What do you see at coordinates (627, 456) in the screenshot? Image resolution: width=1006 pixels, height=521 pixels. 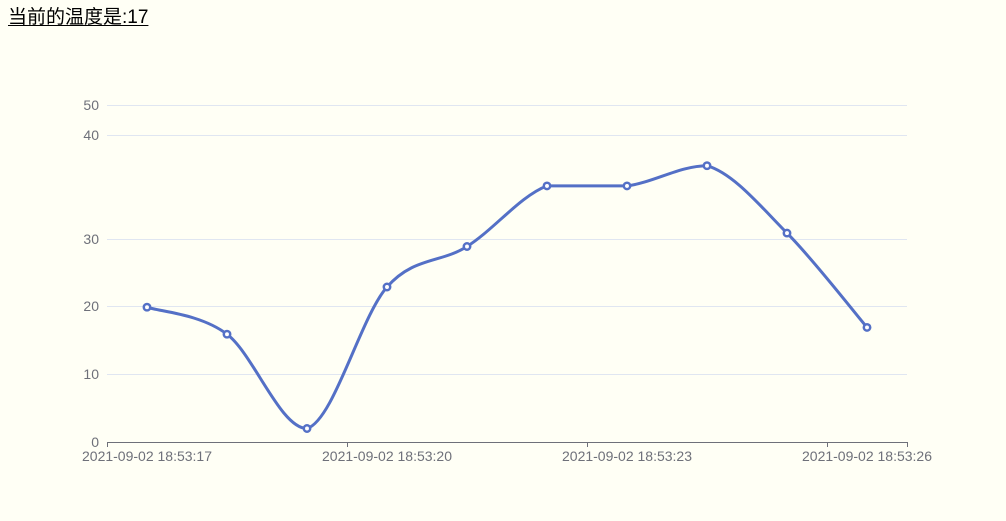 I see `x-axis-tick-label: 2021-09-02 18:53:23` at bounding box center [627, 456].